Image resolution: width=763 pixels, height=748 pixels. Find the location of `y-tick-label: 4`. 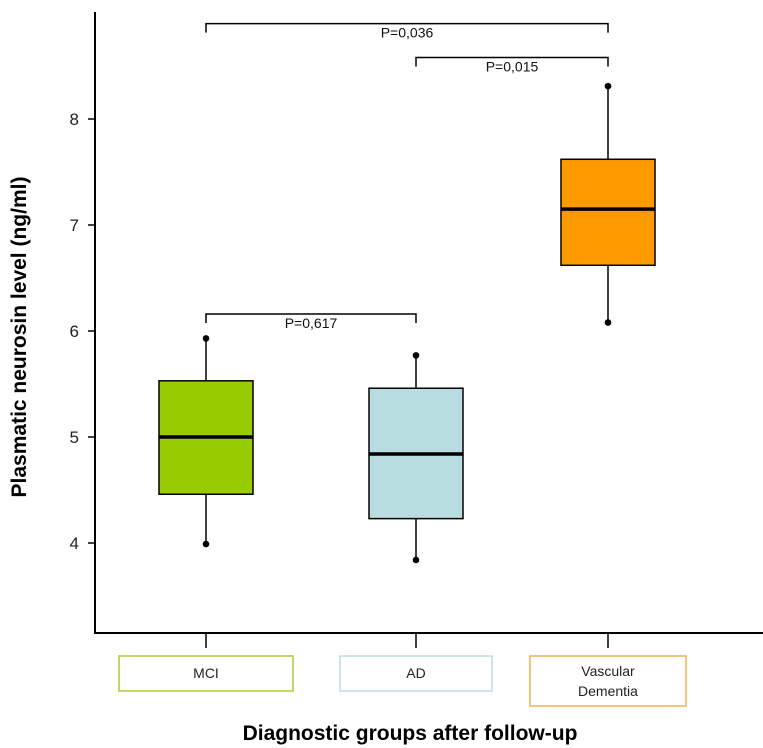

y-tick-label: 4 is located at coordinates (74, 543).